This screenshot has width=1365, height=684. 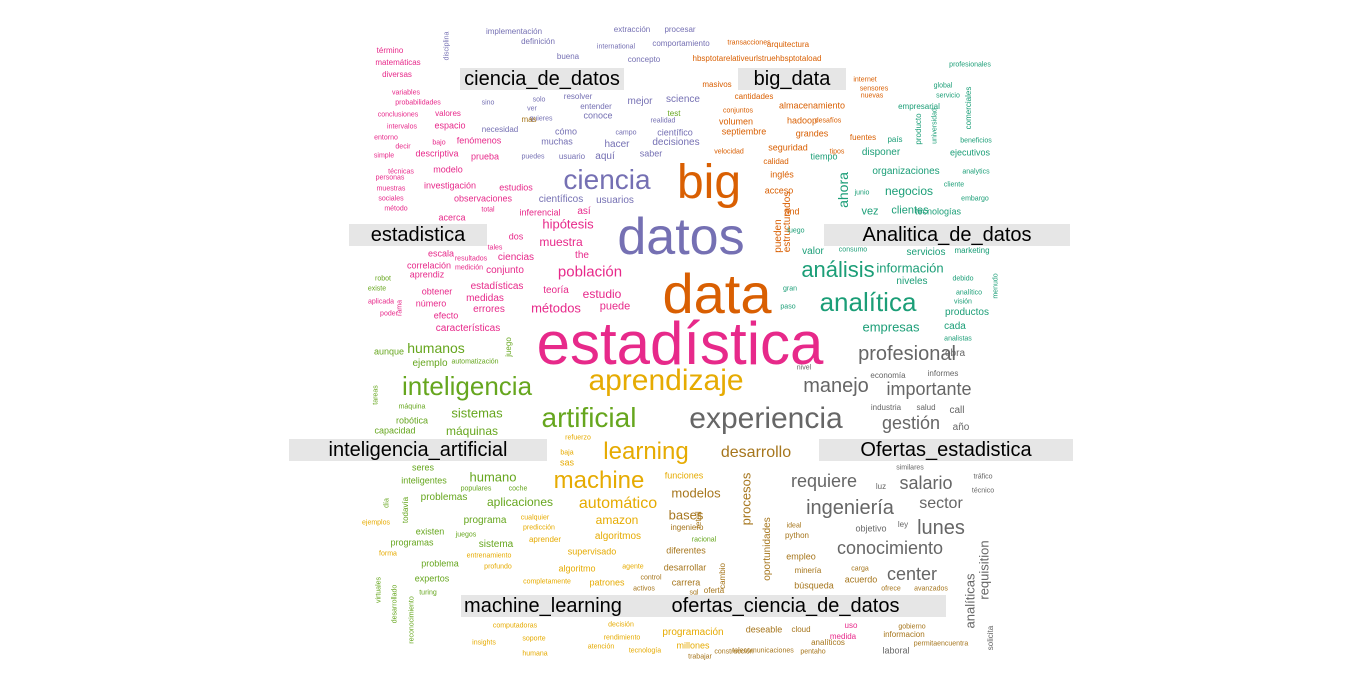 What do you see at coordinates (651, 153) in the screenshot?
I see `cloud-word: saber` at bounding box center [651, 153].